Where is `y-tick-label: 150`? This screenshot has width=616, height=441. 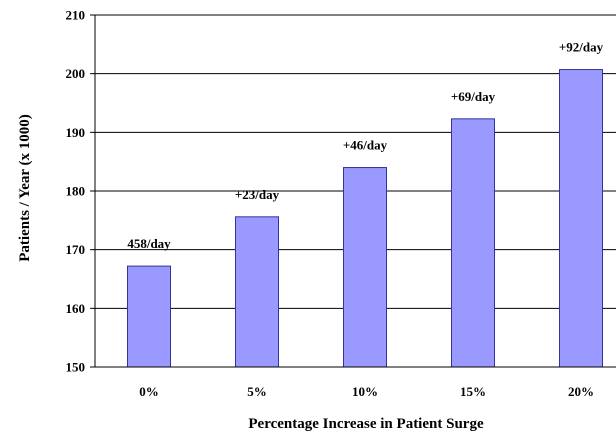 y-tick-label: 150 is located at coordinates (76, 367).